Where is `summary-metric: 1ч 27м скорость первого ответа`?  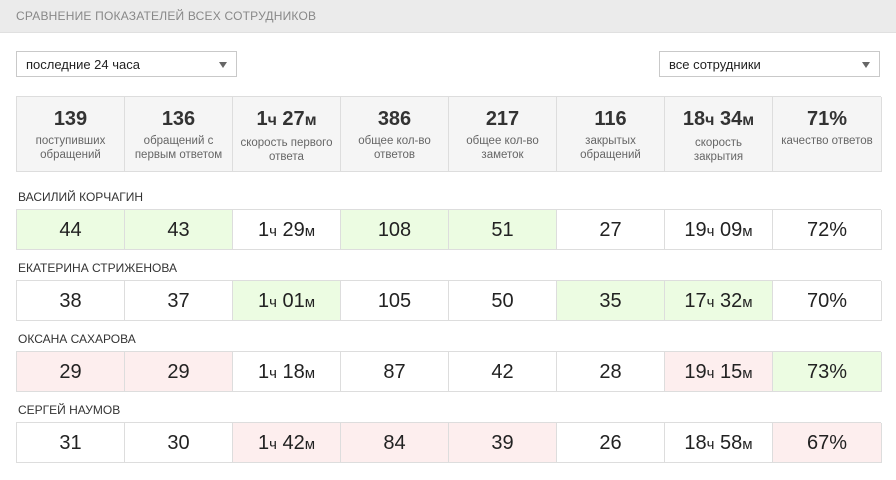 summary-metric: 1ч 27м скорость первого ответа is located at coordinates (287, 134).